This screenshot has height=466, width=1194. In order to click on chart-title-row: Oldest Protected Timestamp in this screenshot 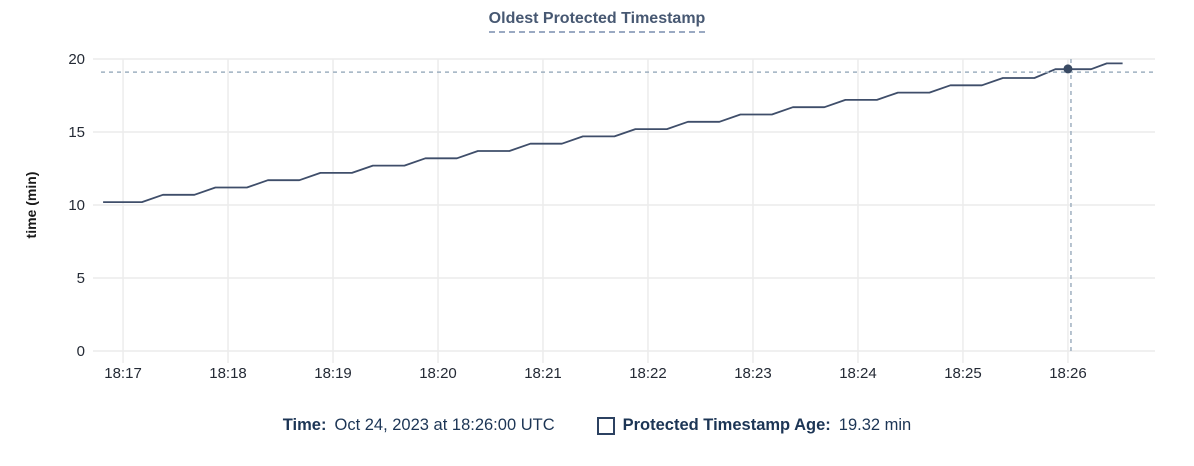, I will do `click(597, 21)`.